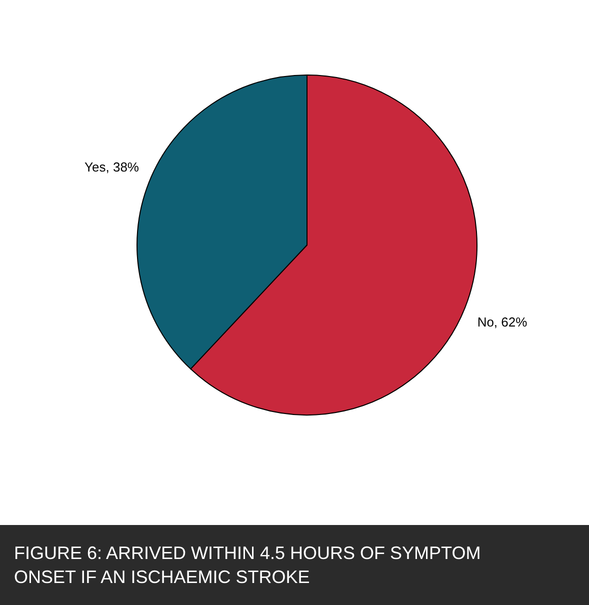 Image resolution: width=589 pixels, height=605 pixels. What do you see at coordinates (502, 322) in the screenshot?
I see `slice-label: No, 62%` at bounding box center [502, 322].